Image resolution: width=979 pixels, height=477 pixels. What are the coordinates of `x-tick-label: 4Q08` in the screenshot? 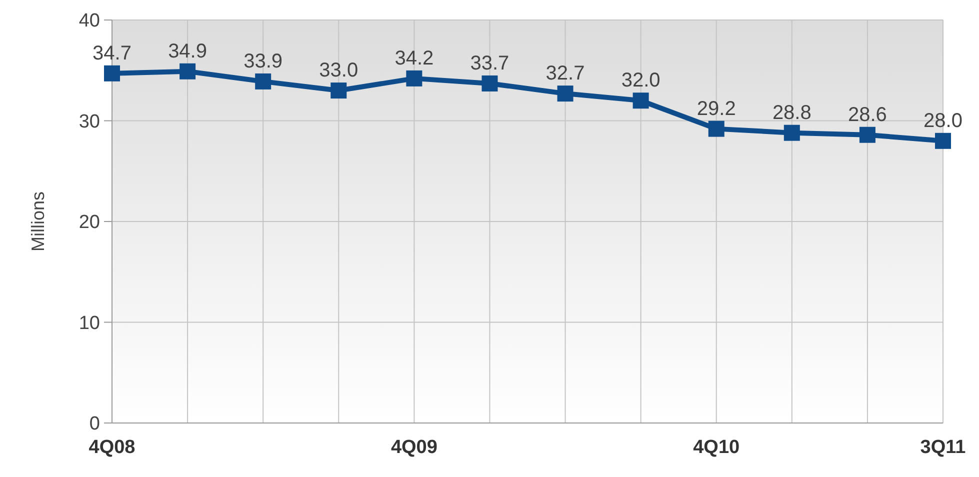 It's located at (112, 447).